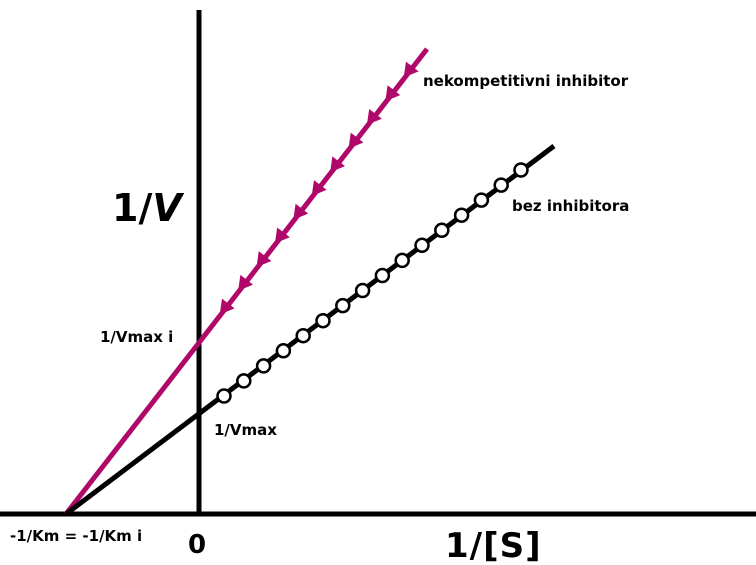  What do you see at coordinates (132, 208) in the screenshot?
I see `y-axis-title-prefix: 1/` at bounding box center [132, 208].